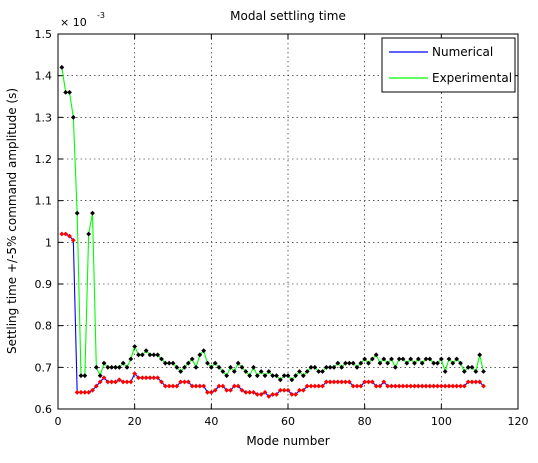 Image resolution: width=538 pixels, height=463 pixels. What do you see at coordinates (48, 242) in the screenshot?
I see `y-tick-label: 1` at bounding box center [48, 242].